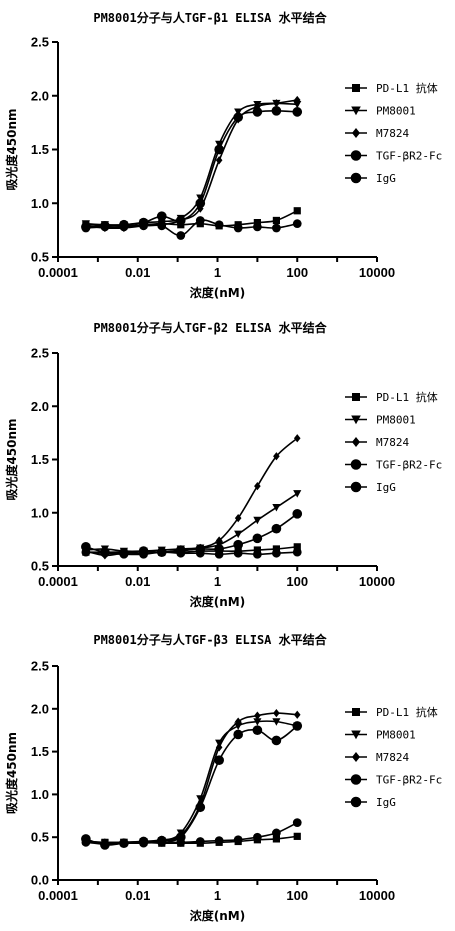  Describe the element at coordinates (377, 272) in the screenshot. I see `x-tick-label: 10000` at that location.